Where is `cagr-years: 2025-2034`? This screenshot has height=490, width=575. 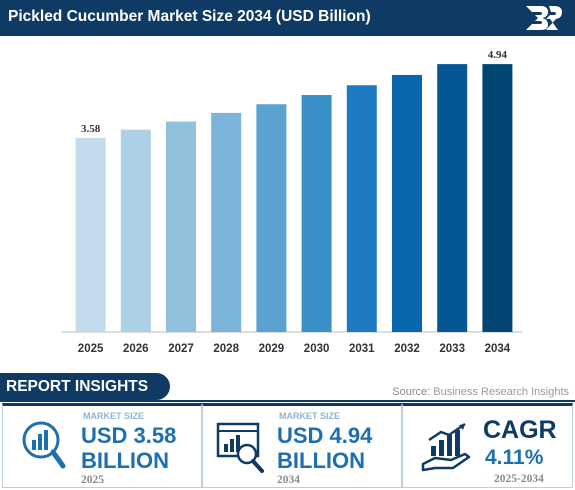 cagr-years: 2025-2034 is located at coordinates (519, 479).